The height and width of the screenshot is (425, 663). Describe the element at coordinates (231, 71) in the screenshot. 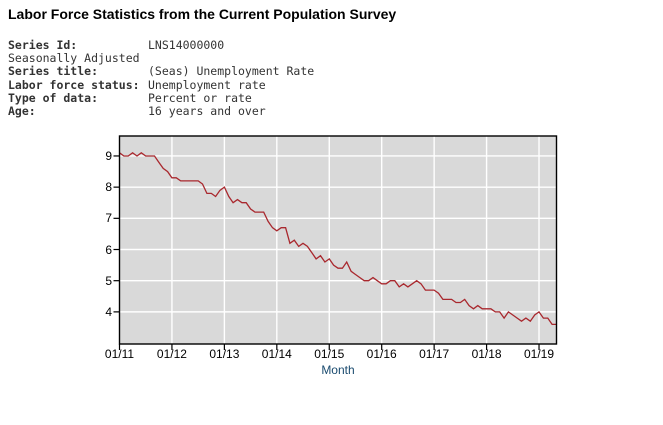

I see `metadata-value: (Seas) Unemployment Rate` at that location.